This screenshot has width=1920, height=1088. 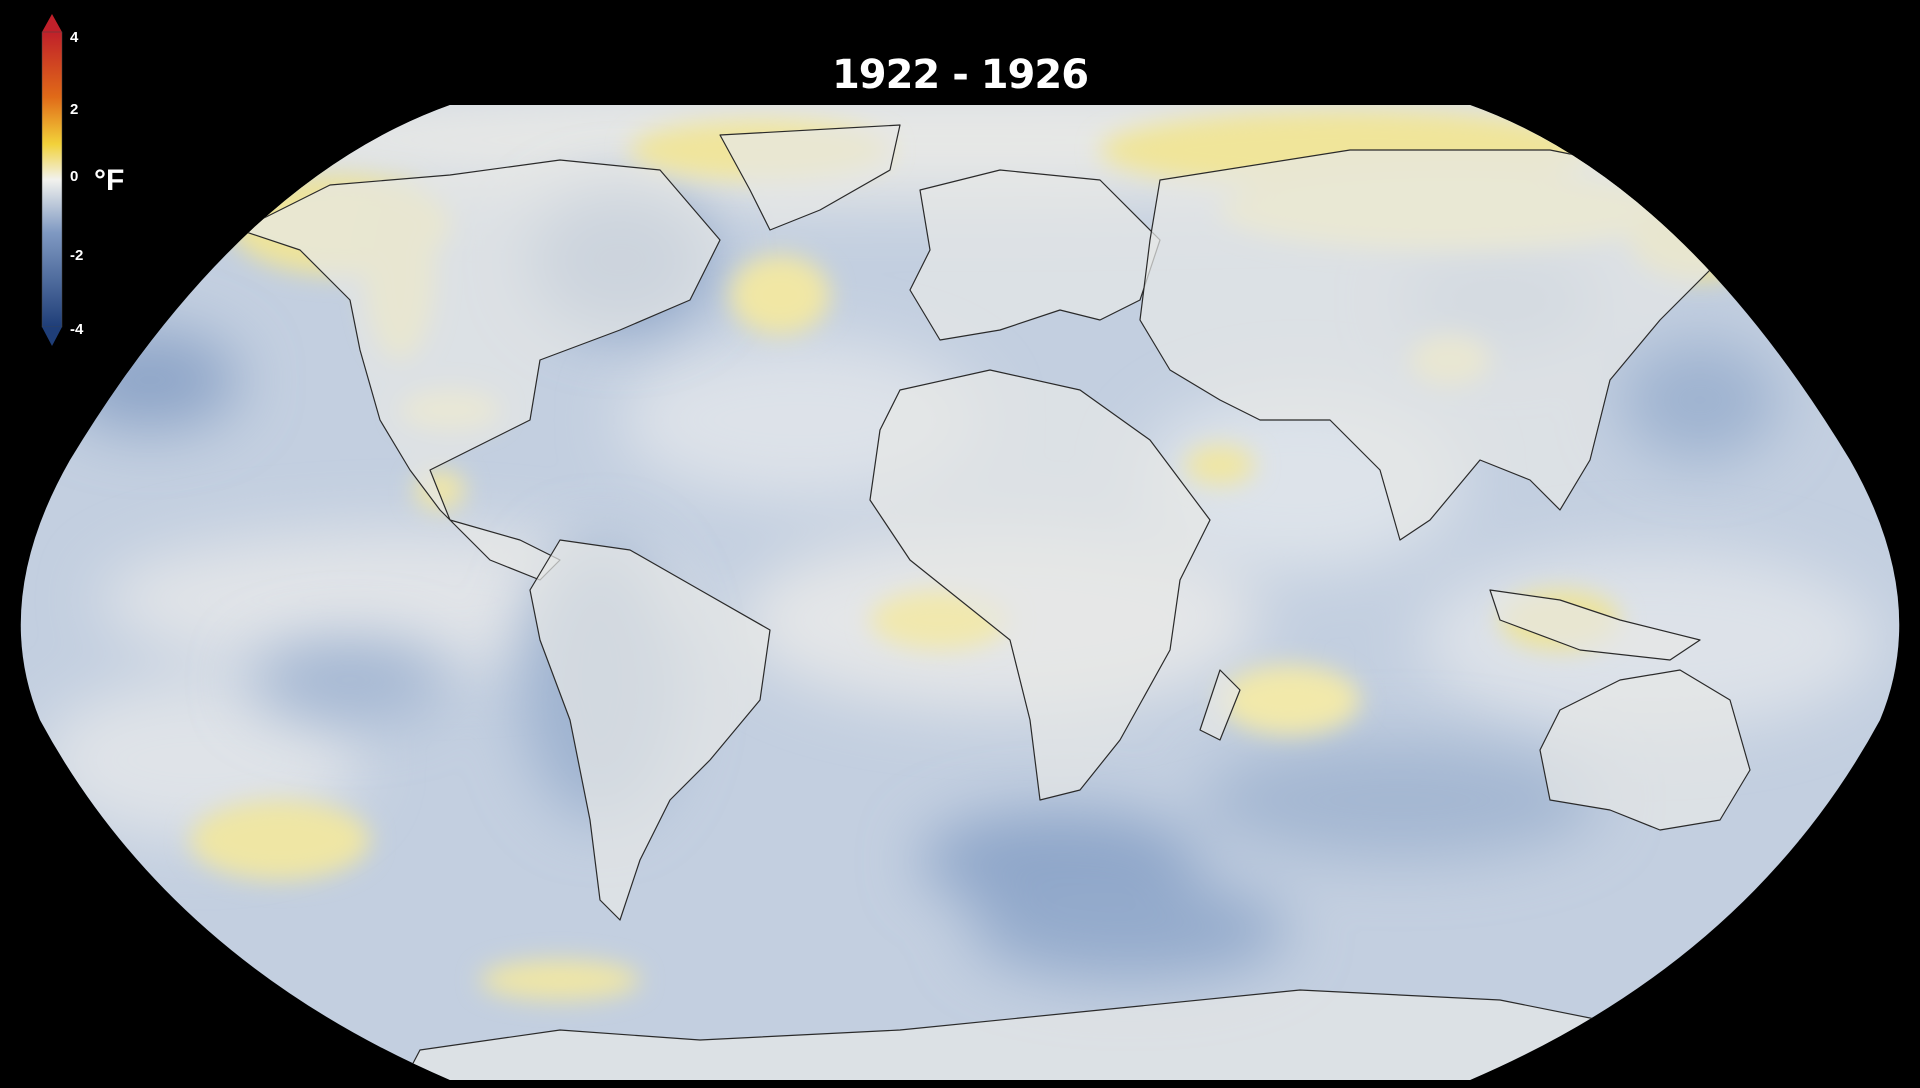 What do you see at coordinates (52, 23) in the screenshot?
I see `colorbar-max-arrow` at bounding box center [52, 23].